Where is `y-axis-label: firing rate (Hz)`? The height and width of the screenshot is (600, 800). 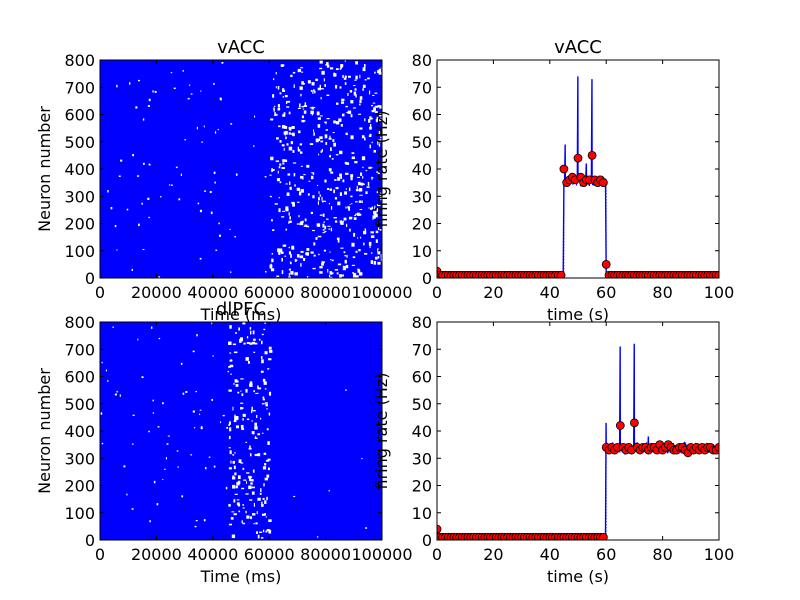 y-axis-label: firing rate (Hz) is located at coordinates (381, 169).